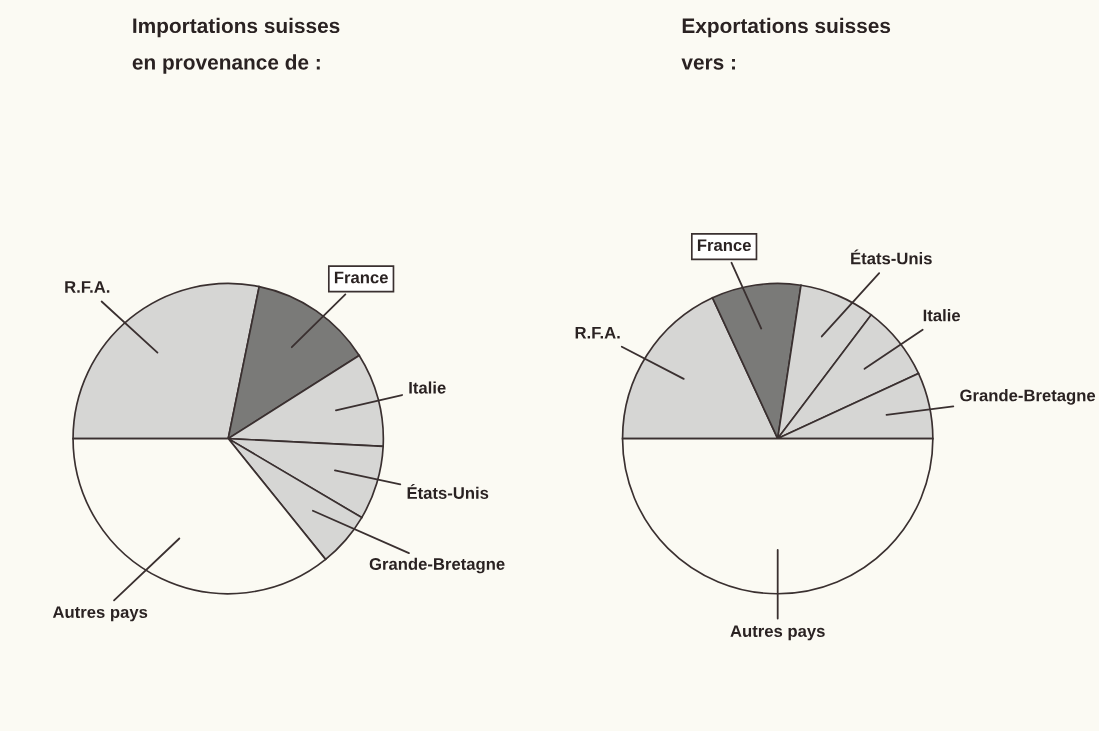  I want to click on chart-title: Exportations suisses, so click(786, 27).